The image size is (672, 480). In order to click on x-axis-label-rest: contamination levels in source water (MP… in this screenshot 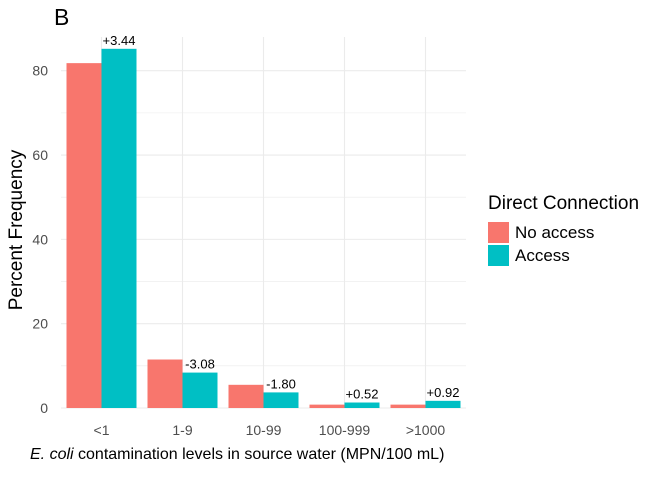, I will do `click(259, 454)`.